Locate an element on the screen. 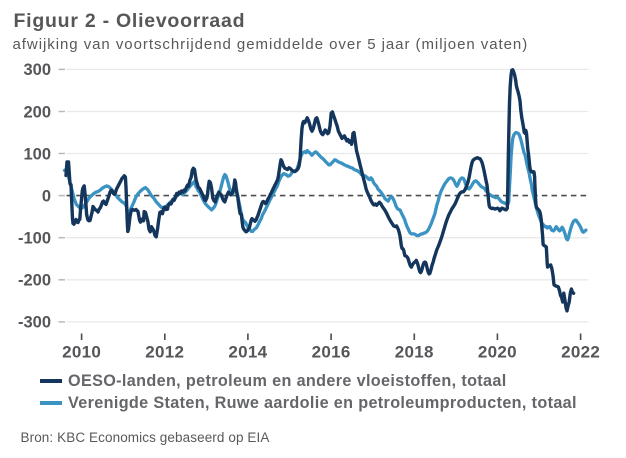  svg-text: 300 is located at coordinates (37, 70).